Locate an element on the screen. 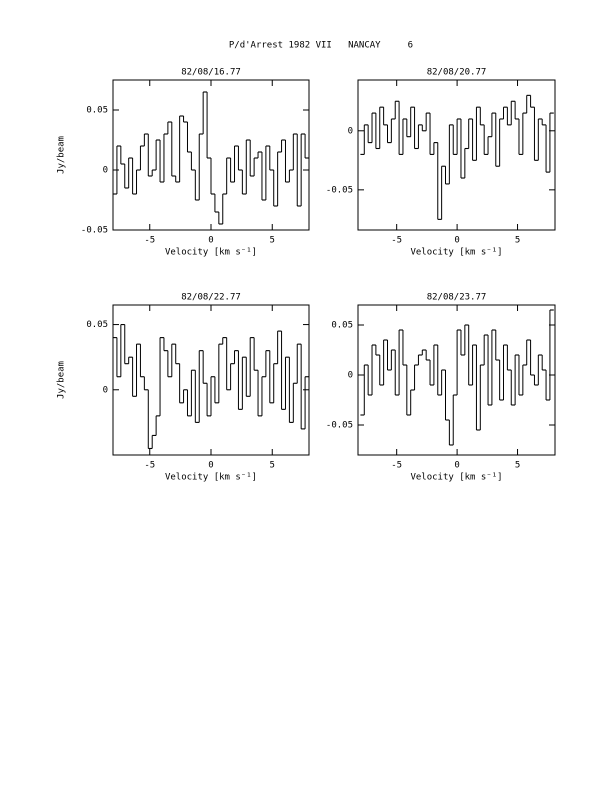 Image resolution: width=612 pixels, height=792 pixels. page-title: P/d'Arrest 1982 VII NANCAY 6 is located at coordinates (321, 46).